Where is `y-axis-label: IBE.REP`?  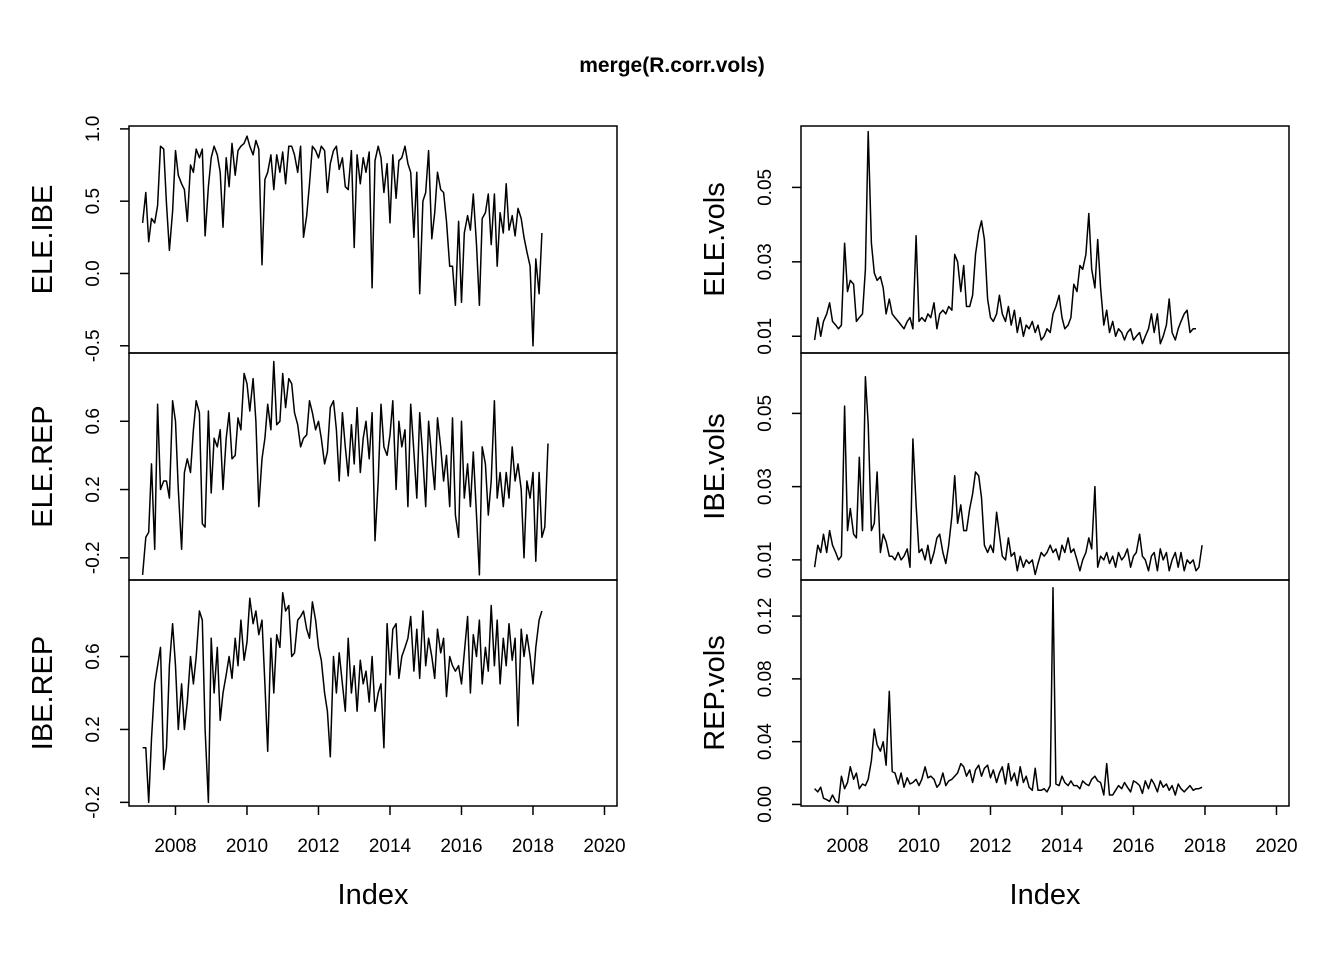
y-axis-label: IBE.REP is located at coordinates (43, 693).